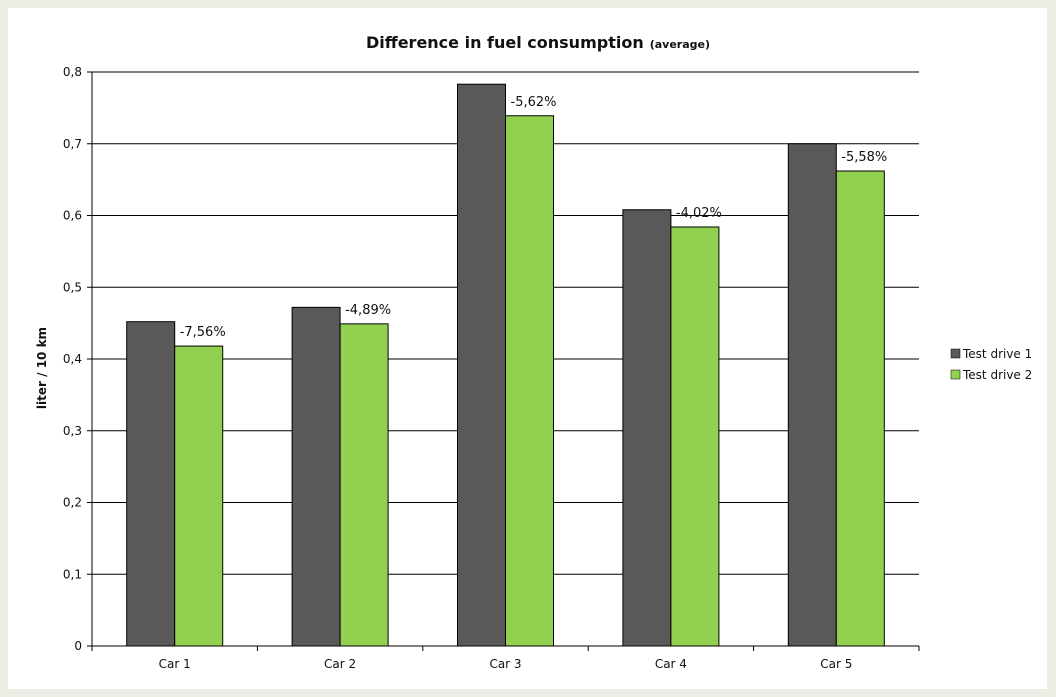 The height and width of the screenshot is (697, 1056). What do you see at coordinates (72, 144) in the screenshot?
I see `y-tick-label: 0,7` at bounding box center [72, 144].